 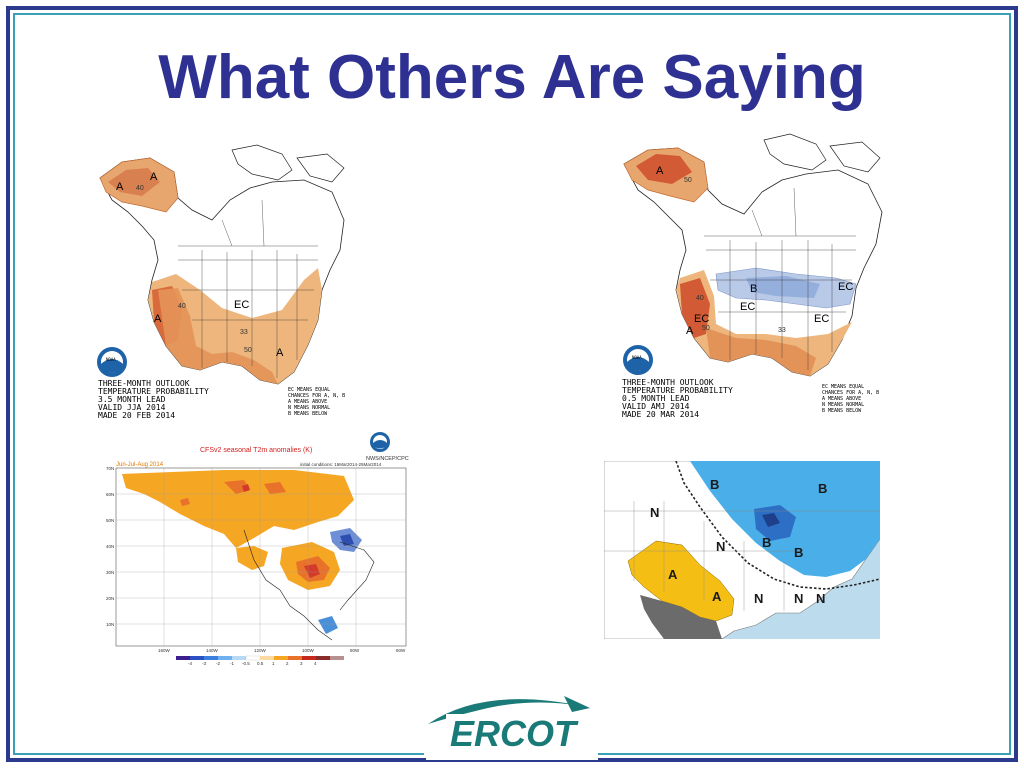 What do you see at coordinates (260, 658) in the screenshot?
I see `cfs-colorbar` at bounding box center [260, 658].